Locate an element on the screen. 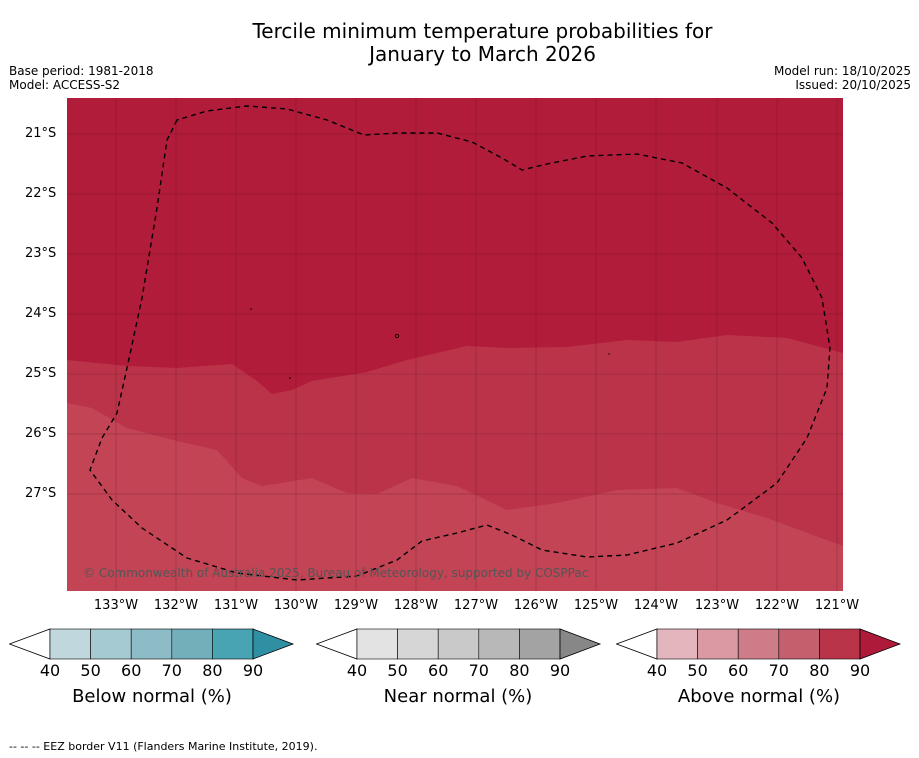 This screenshot has width=919, height=758. longitude-label: 123°W is located at coordinates (717, 605).